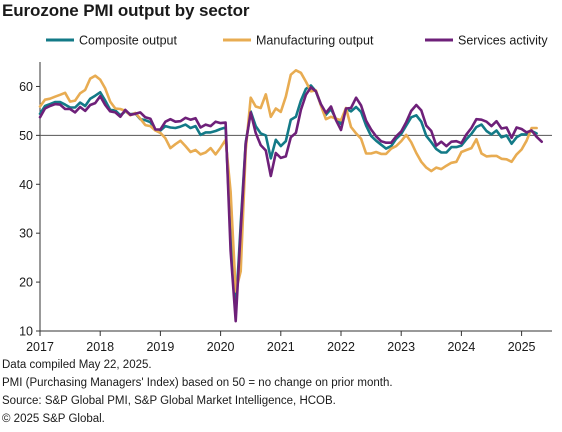 The height and width of the screenshot is (432, 562). Describe the element at coordinates (26, 283) in the screenshot. I see `y-tick-label: 20` at that location.